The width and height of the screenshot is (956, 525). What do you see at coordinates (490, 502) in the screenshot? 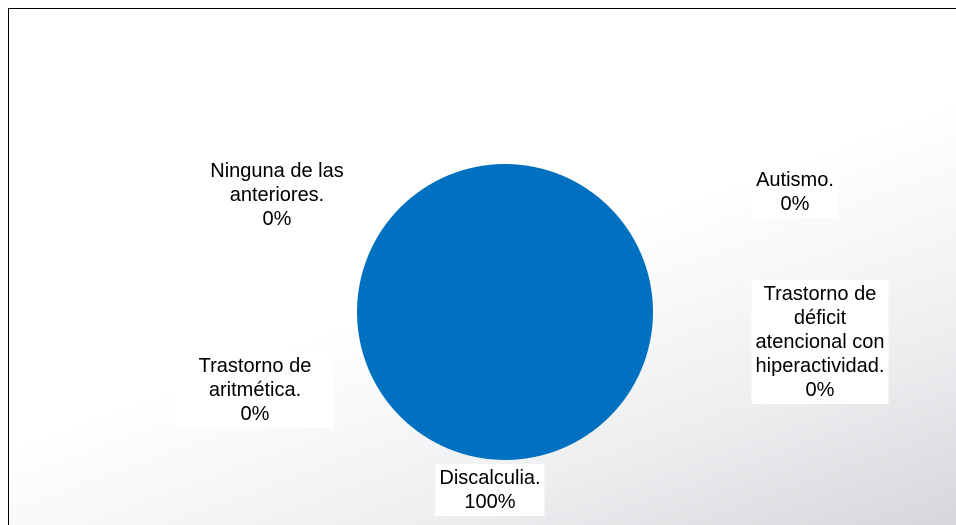
I see `value-label: 100%` at bounding box center [490, 502].